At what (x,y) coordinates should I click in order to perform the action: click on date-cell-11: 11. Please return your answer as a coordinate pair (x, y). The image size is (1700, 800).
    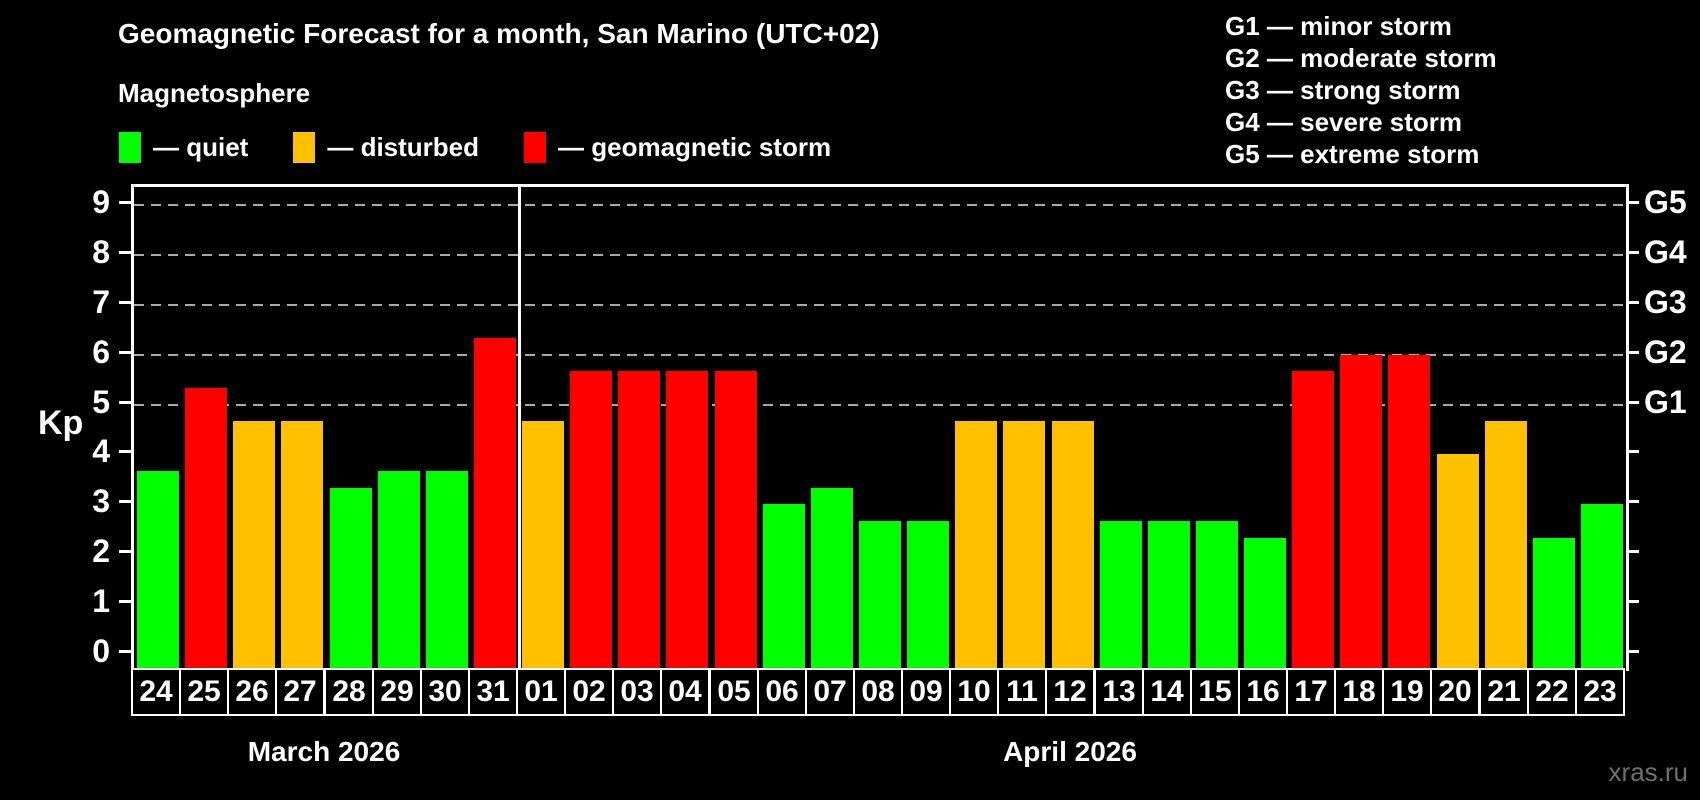
    Looking at the image, I should click on (1022, 692).